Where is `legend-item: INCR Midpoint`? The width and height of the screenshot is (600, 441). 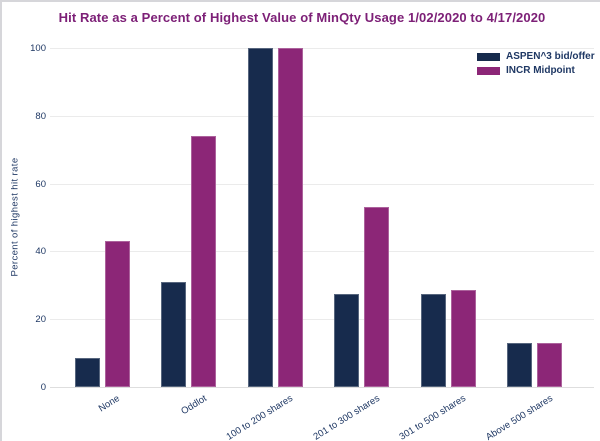 legend-item: INCR Midpoint is located at coordinates (536, 70).